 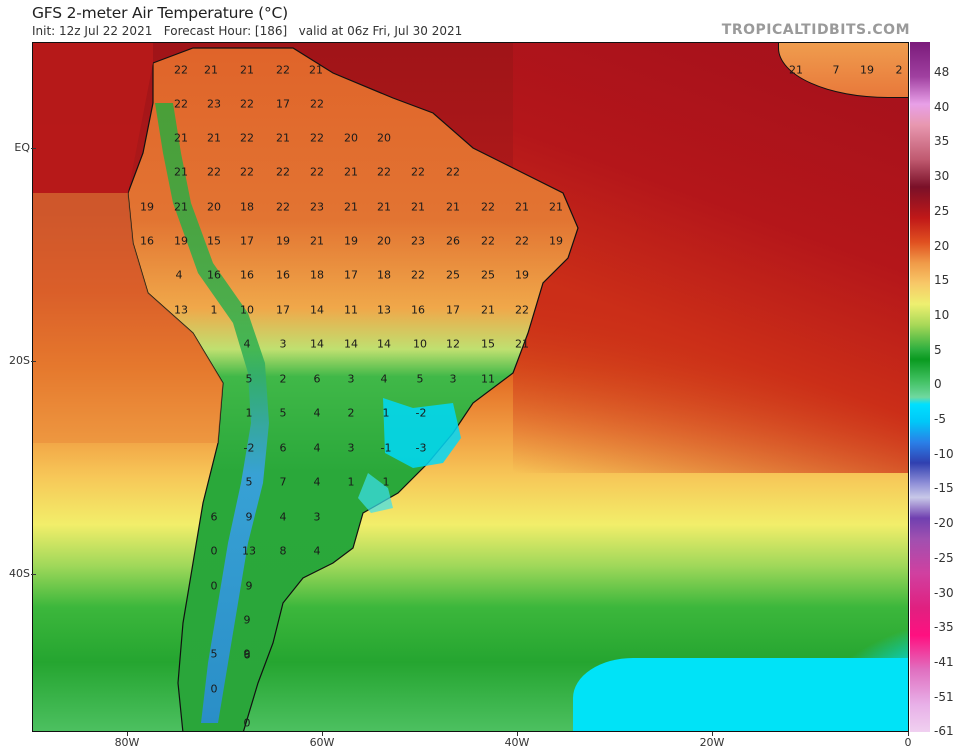 What do you see at coordinates (944, 731) in the screenshot?
I see `colorbar-tick-label: -61` at bounding box center [944, 731].